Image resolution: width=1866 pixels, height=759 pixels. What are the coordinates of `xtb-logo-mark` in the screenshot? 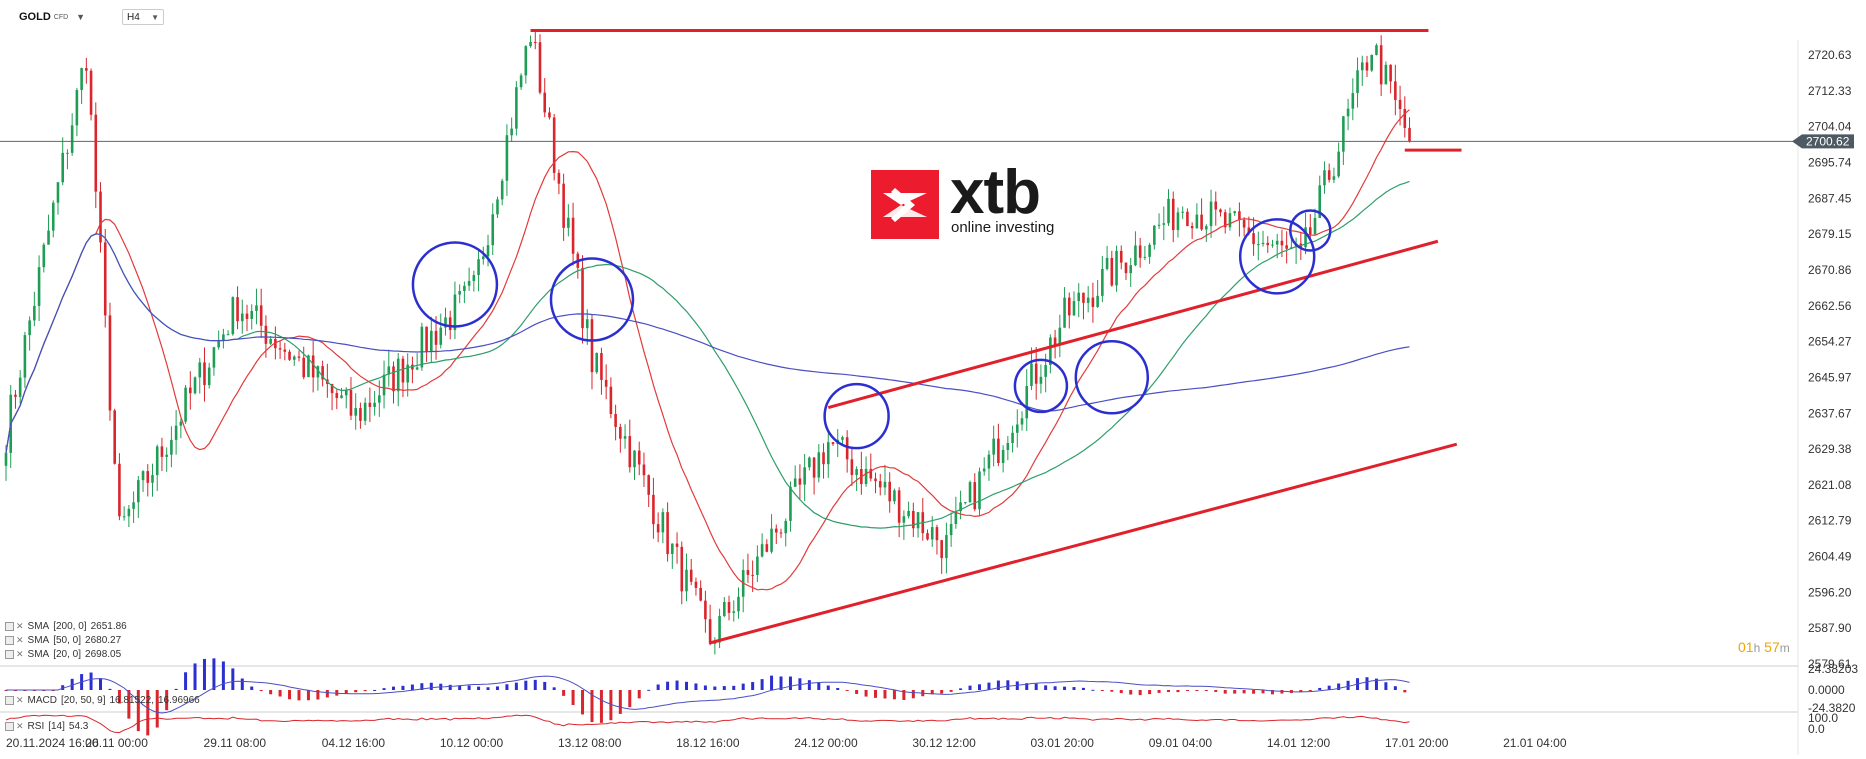 It's located at (905, 204).